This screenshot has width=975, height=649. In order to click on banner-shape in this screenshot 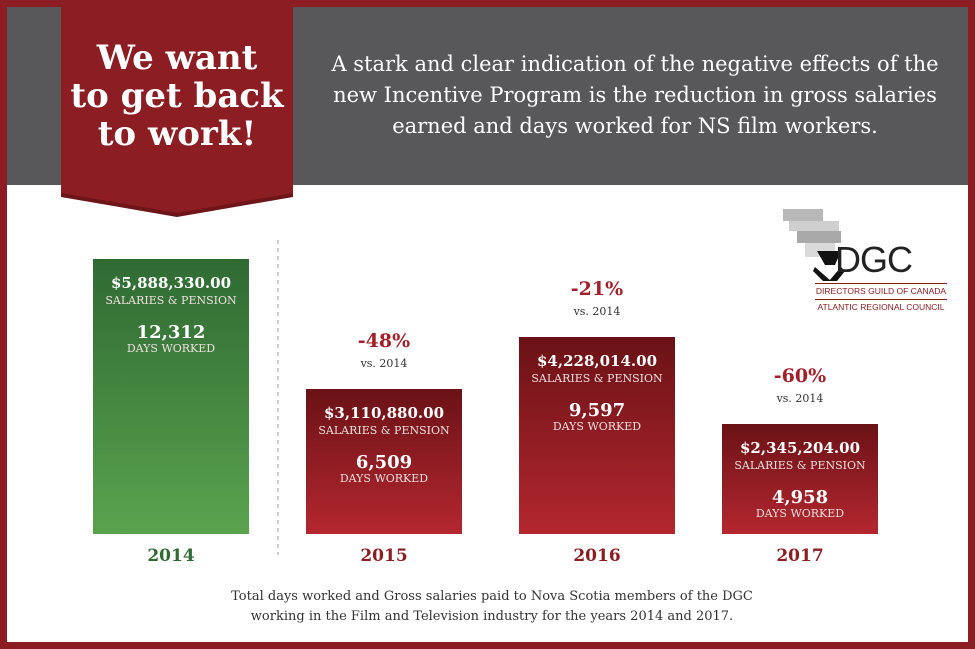, I will do `click(177, 112)`.